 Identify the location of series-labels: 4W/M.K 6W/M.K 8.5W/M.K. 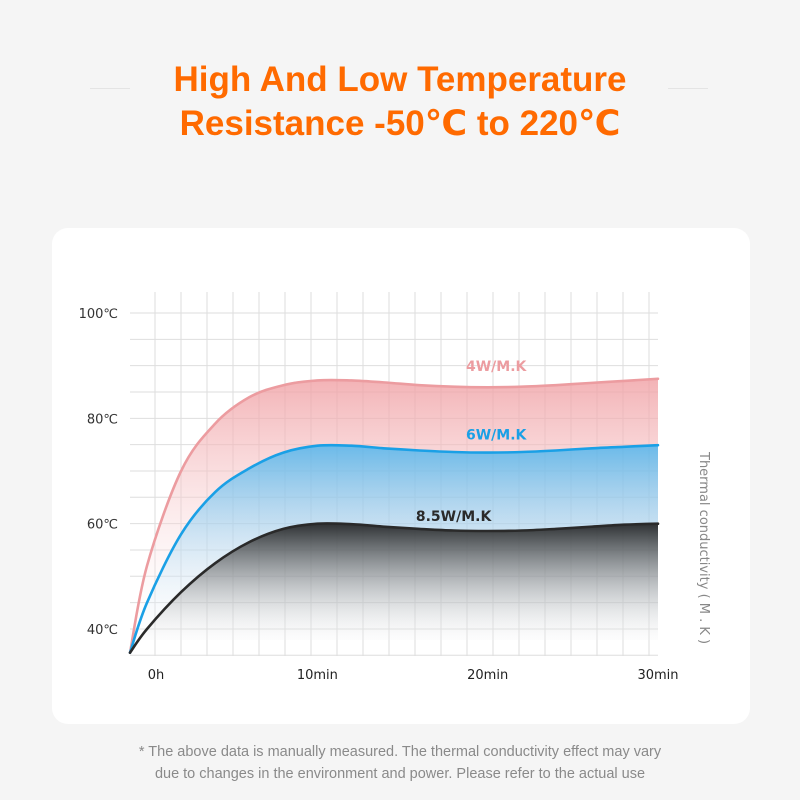
(472, 442).